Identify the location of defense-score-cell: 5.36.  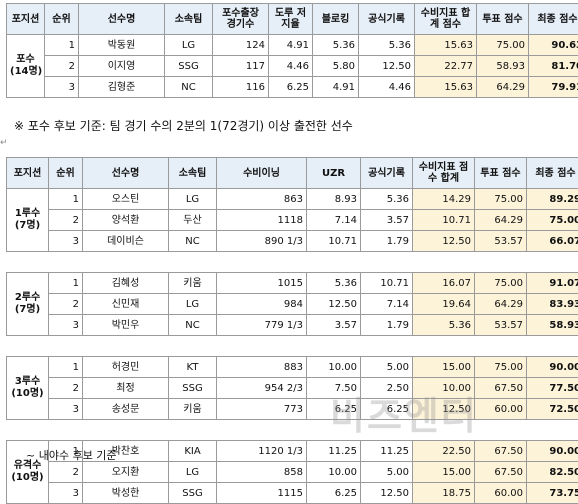
(444, 325).